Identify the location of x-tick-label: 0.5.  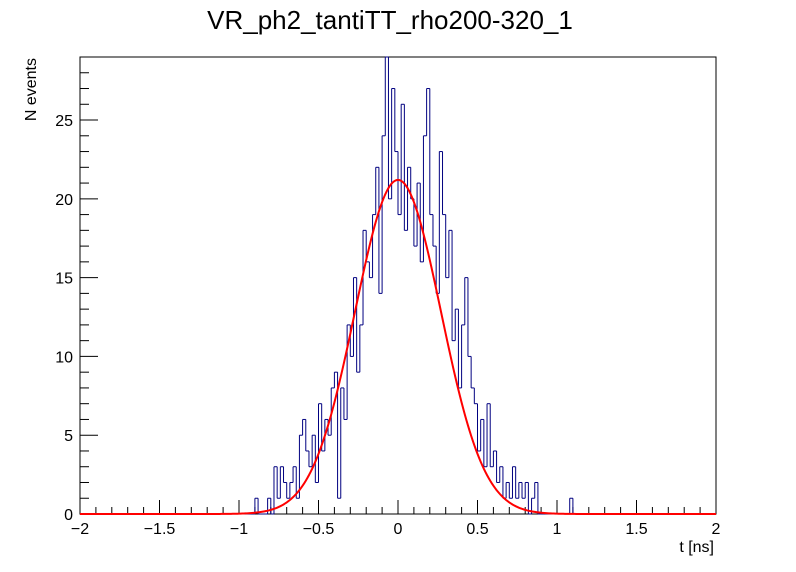
(477, 529).